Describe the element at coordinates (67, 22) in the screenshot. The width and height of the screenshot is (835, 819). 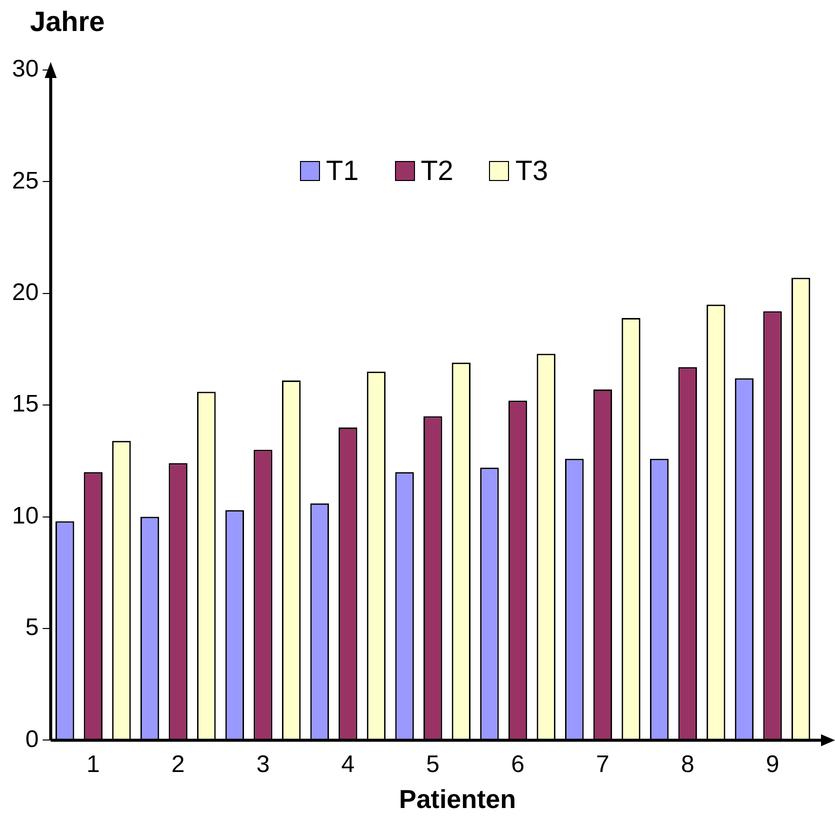
I see `y-axis-title: Jahre` at that location.